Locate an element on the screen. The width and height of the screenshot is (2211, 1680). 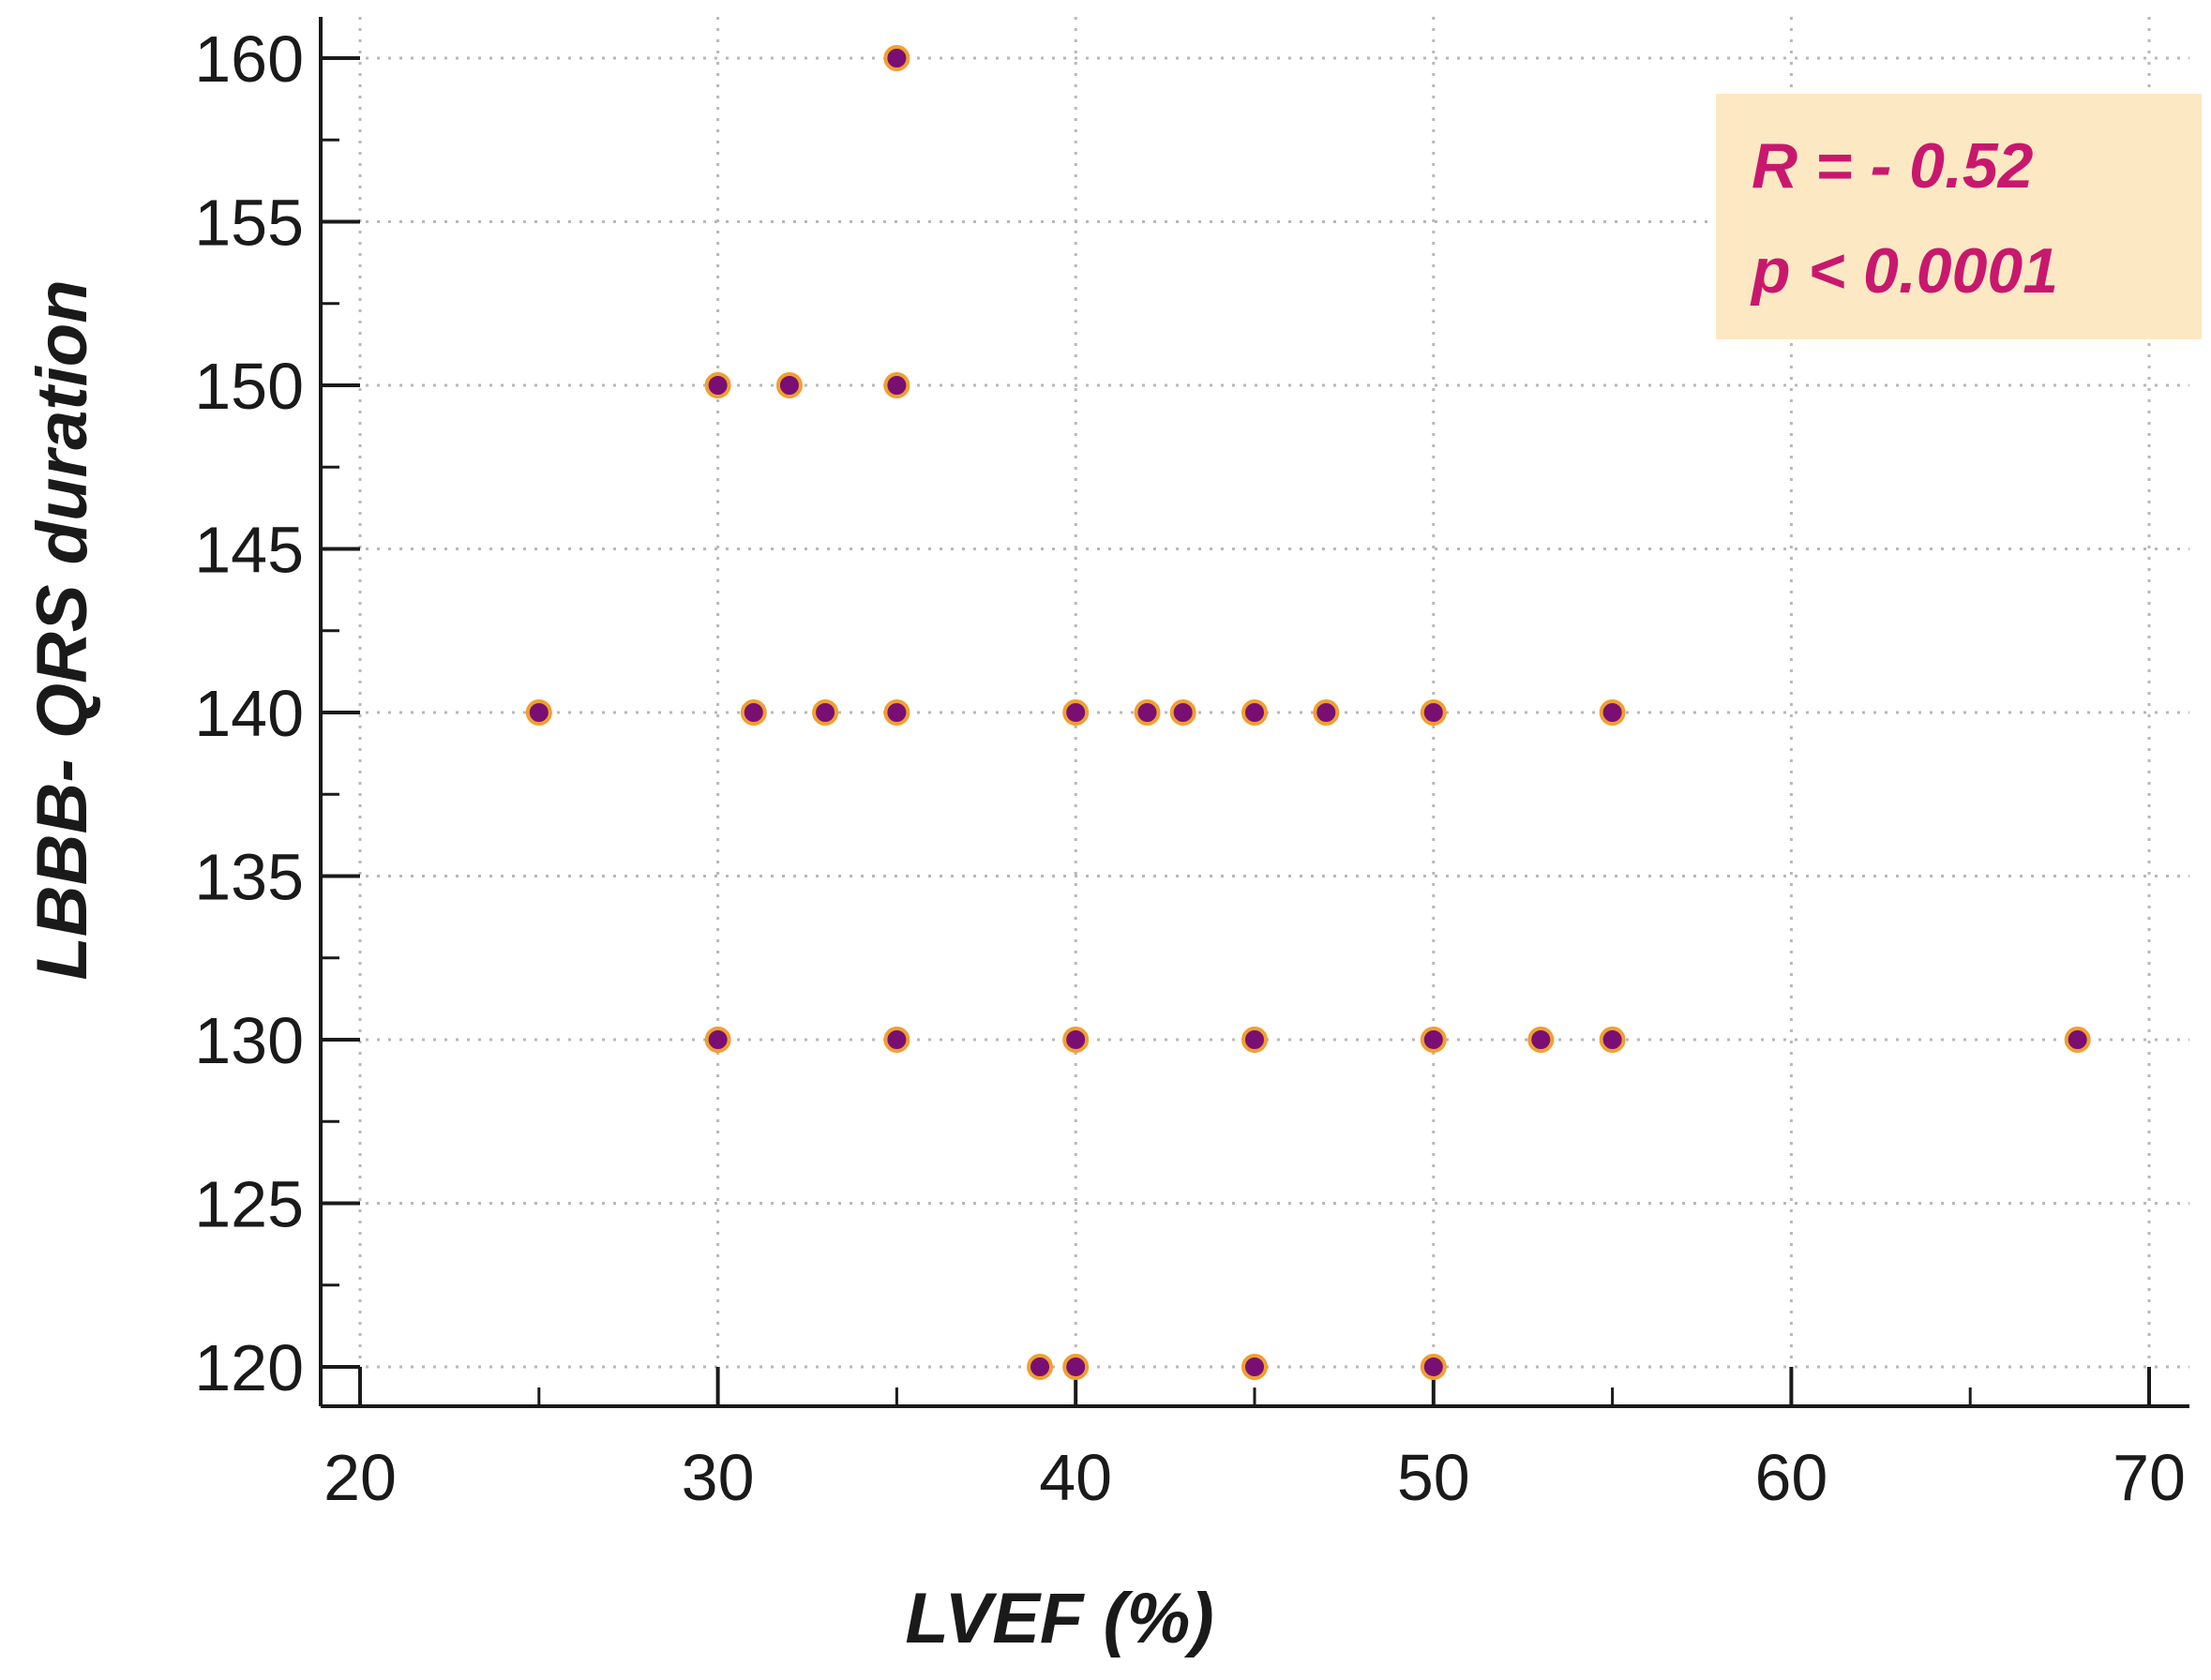
x-tick-label: 60 is located at coordinates (1790, 1477).